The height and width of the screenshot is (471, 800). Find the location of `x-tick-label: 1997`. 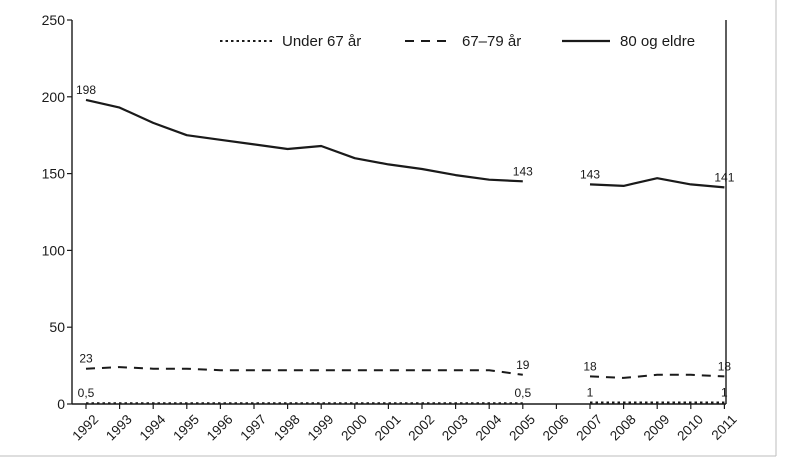

x-tick-label: 1997 is located at coordinates (253, 428).